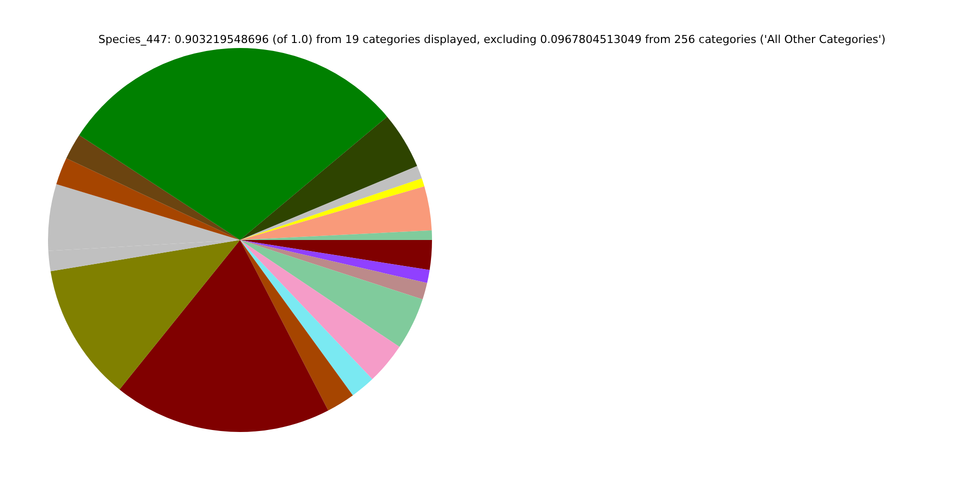  What do you see at coordinates (492, 39) in the screenshot?
I see `text: Species_447: 0.903219548696 (of 1.0) from 19 categories displayed, excluding 0.0967804513049 from 256 categories ('All Other Categories')` at bounding box center [492, 39].